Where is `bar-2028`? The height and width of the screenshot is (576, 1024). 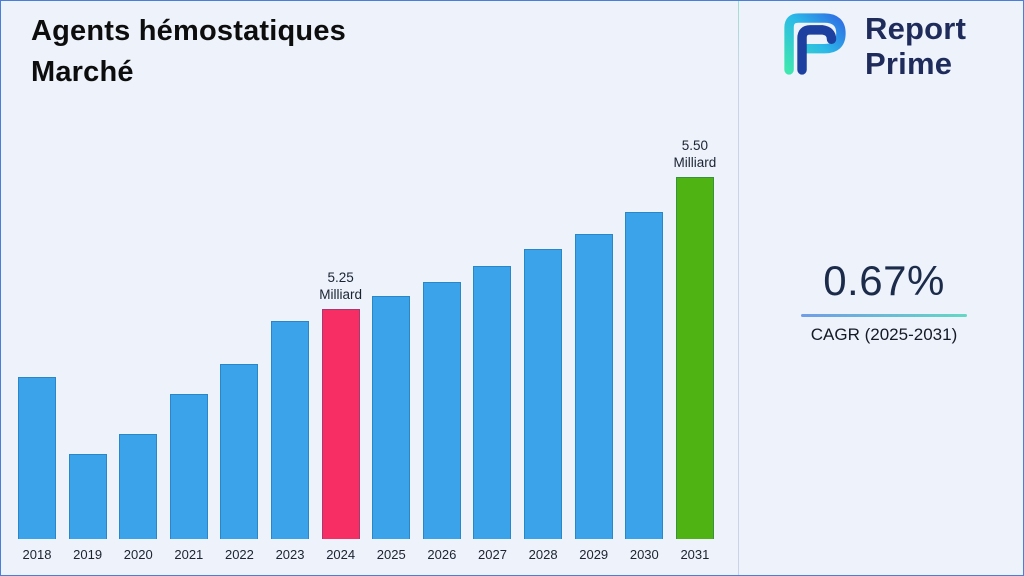
bar-2028 is located at coordinates (543, 394).